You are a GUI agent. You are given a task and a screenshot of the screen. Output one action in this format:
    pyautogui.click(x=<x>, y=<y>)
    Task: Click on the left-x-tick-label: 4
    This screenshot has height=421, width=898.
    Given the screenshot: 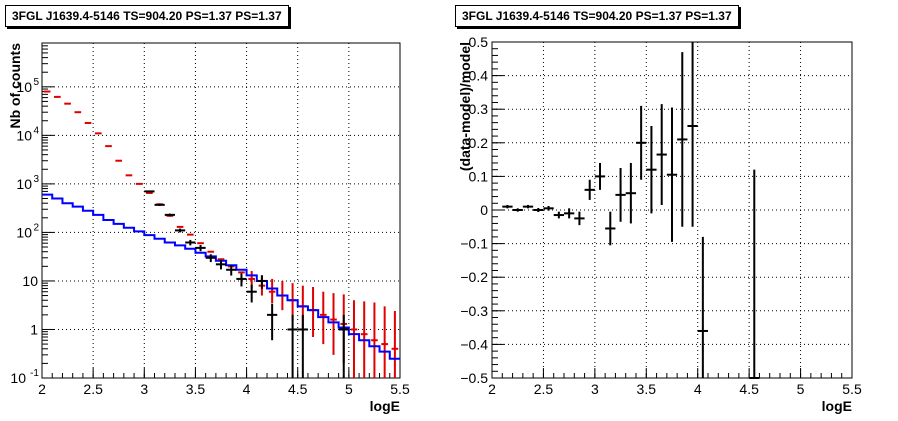 What is the action you would take?
    pyautogui.click(x=247, y=389)
    